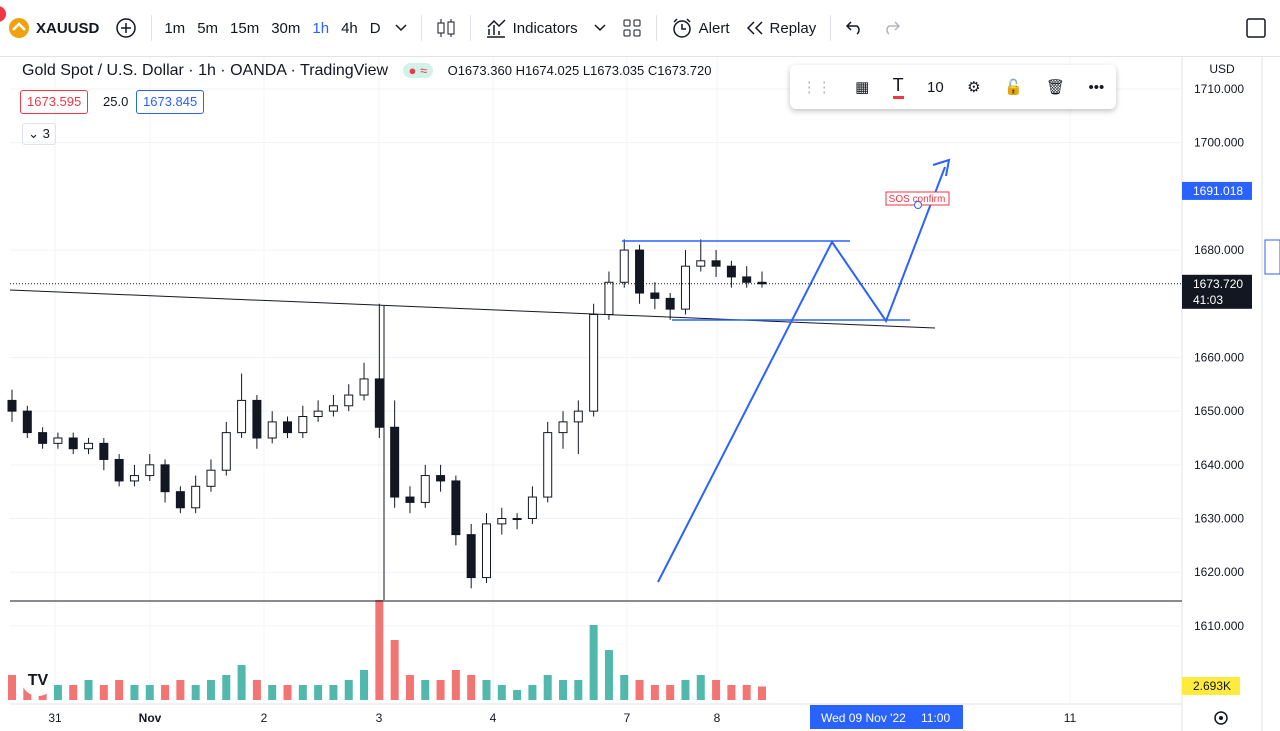 The image size is (1280, 731). What do you see at coordinates (170, 102) in the screenshot?
I see `ask: 1673.845` at bounding box center [170, 102].